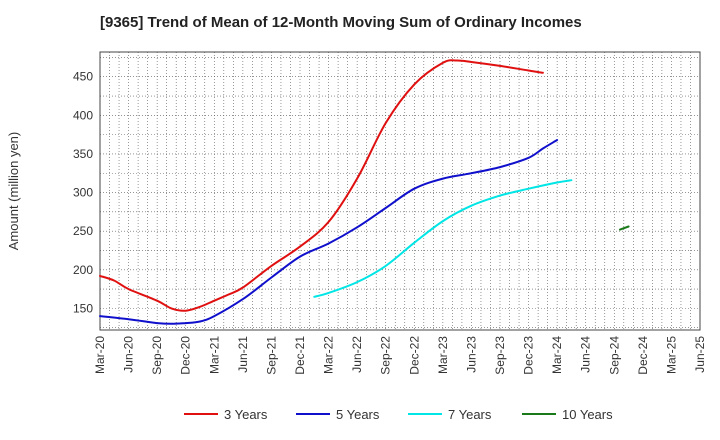 Image resolution: width=720 pixels, height=440 pixels. I want to click on x-tick-label: Mar-24, so click(557, 355).